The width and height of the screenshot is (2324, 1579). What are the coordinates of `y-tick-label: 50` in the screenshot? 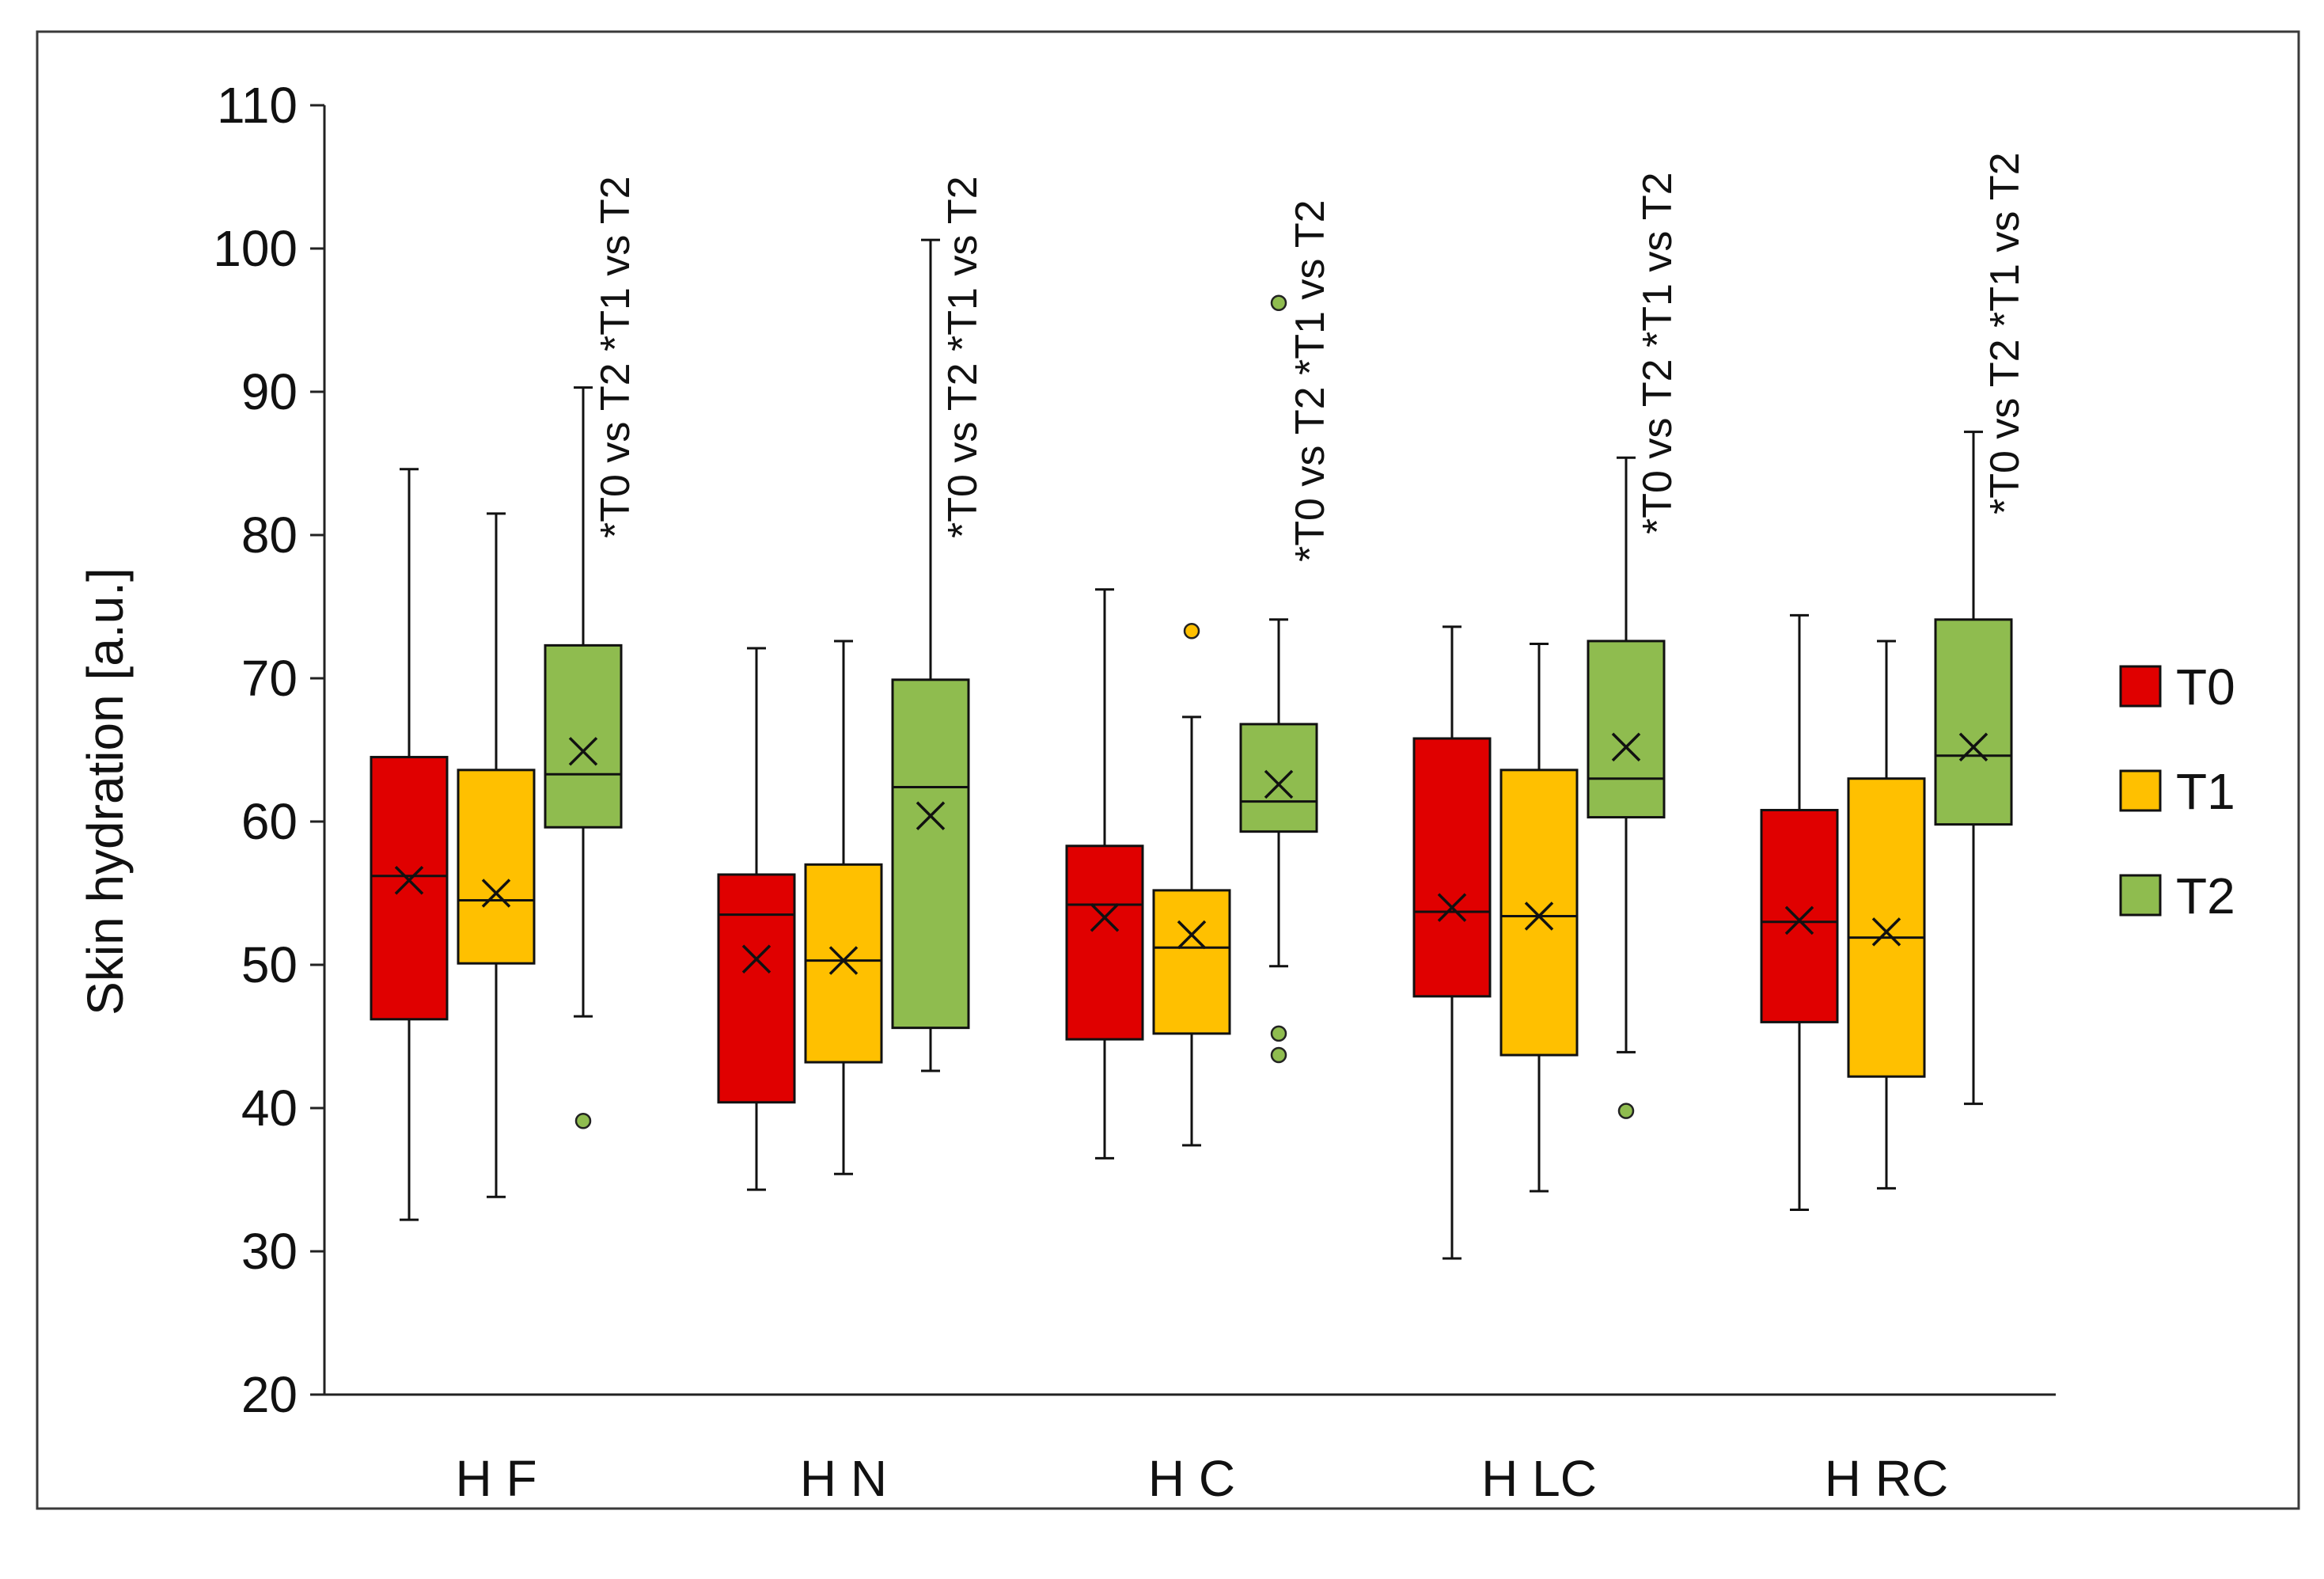 It's located at (269, 964).